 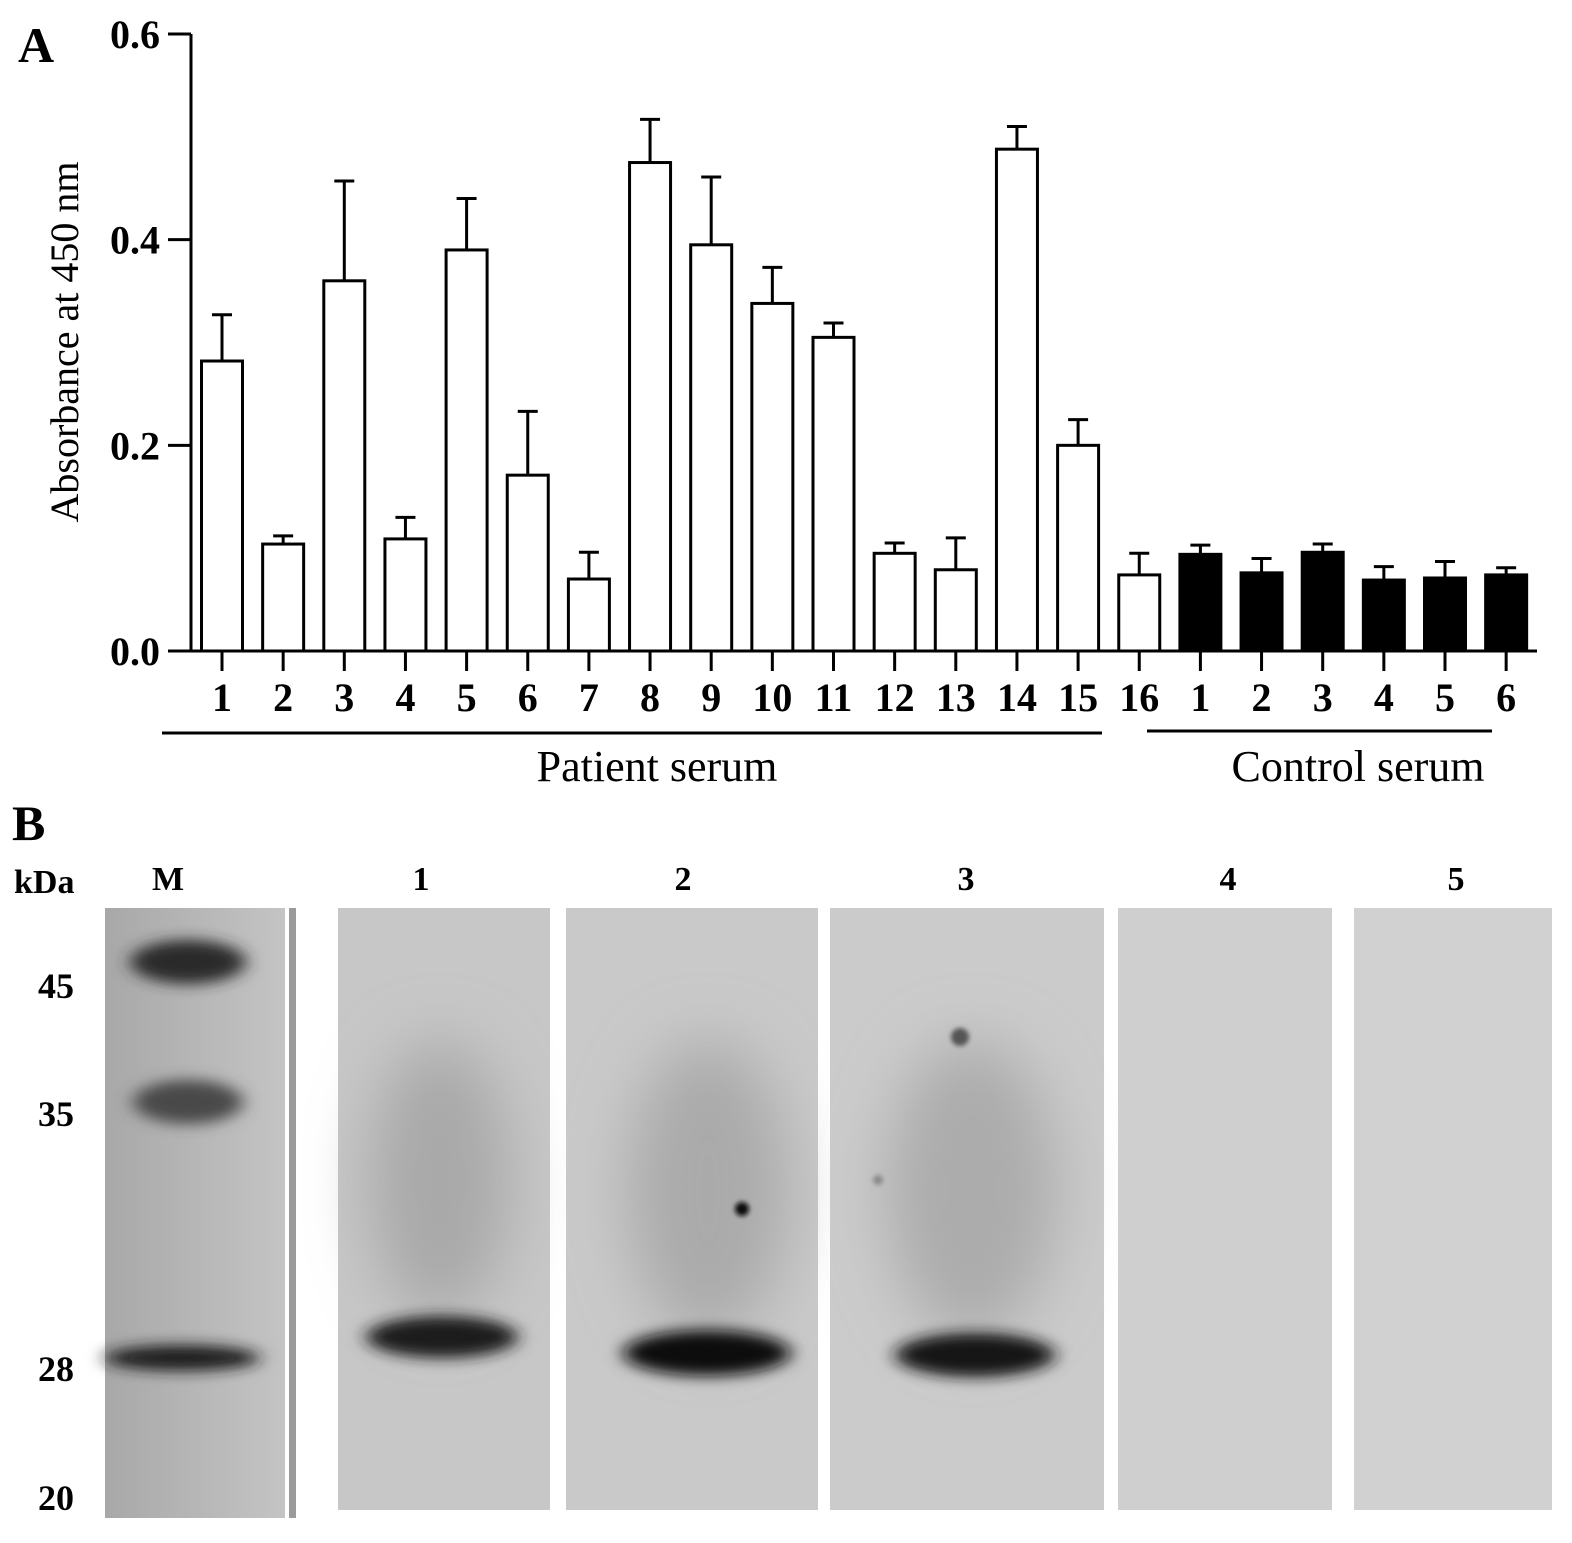 What do you see at coordinates (168, 879) in the screenshot?
I see `marker-lane-label: M` at bounding box center [168, 879].